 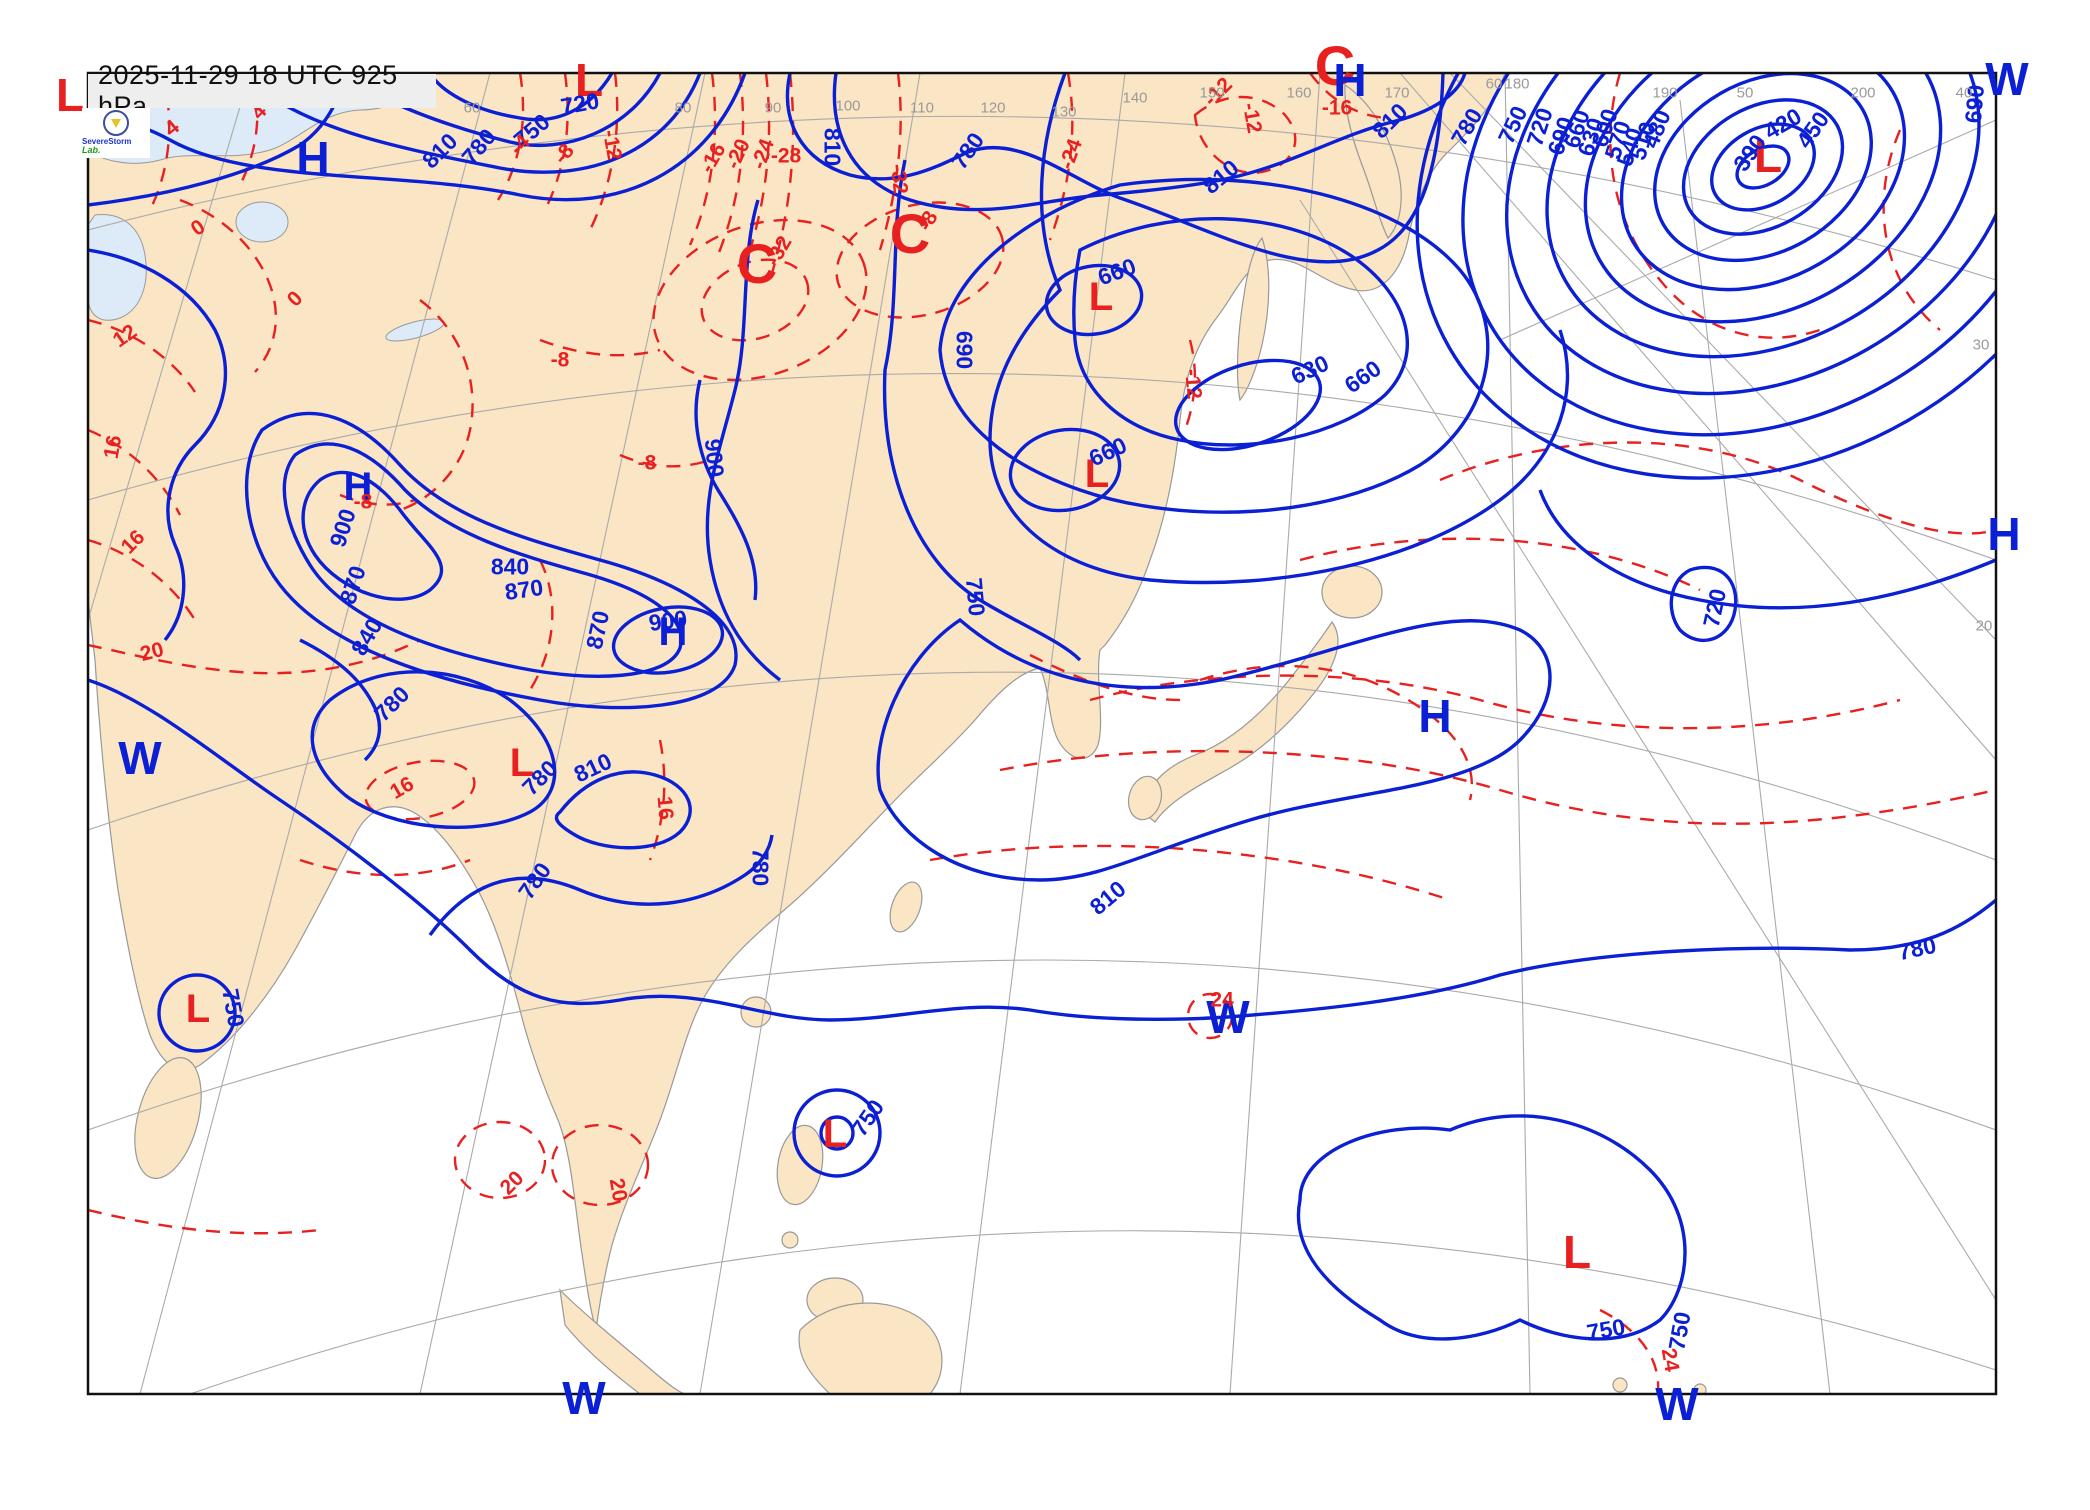 What do you see at coordinates (1705, 276) in the screenshot?
I see `polar-low-spiral` at bounding box center [1705, 276].